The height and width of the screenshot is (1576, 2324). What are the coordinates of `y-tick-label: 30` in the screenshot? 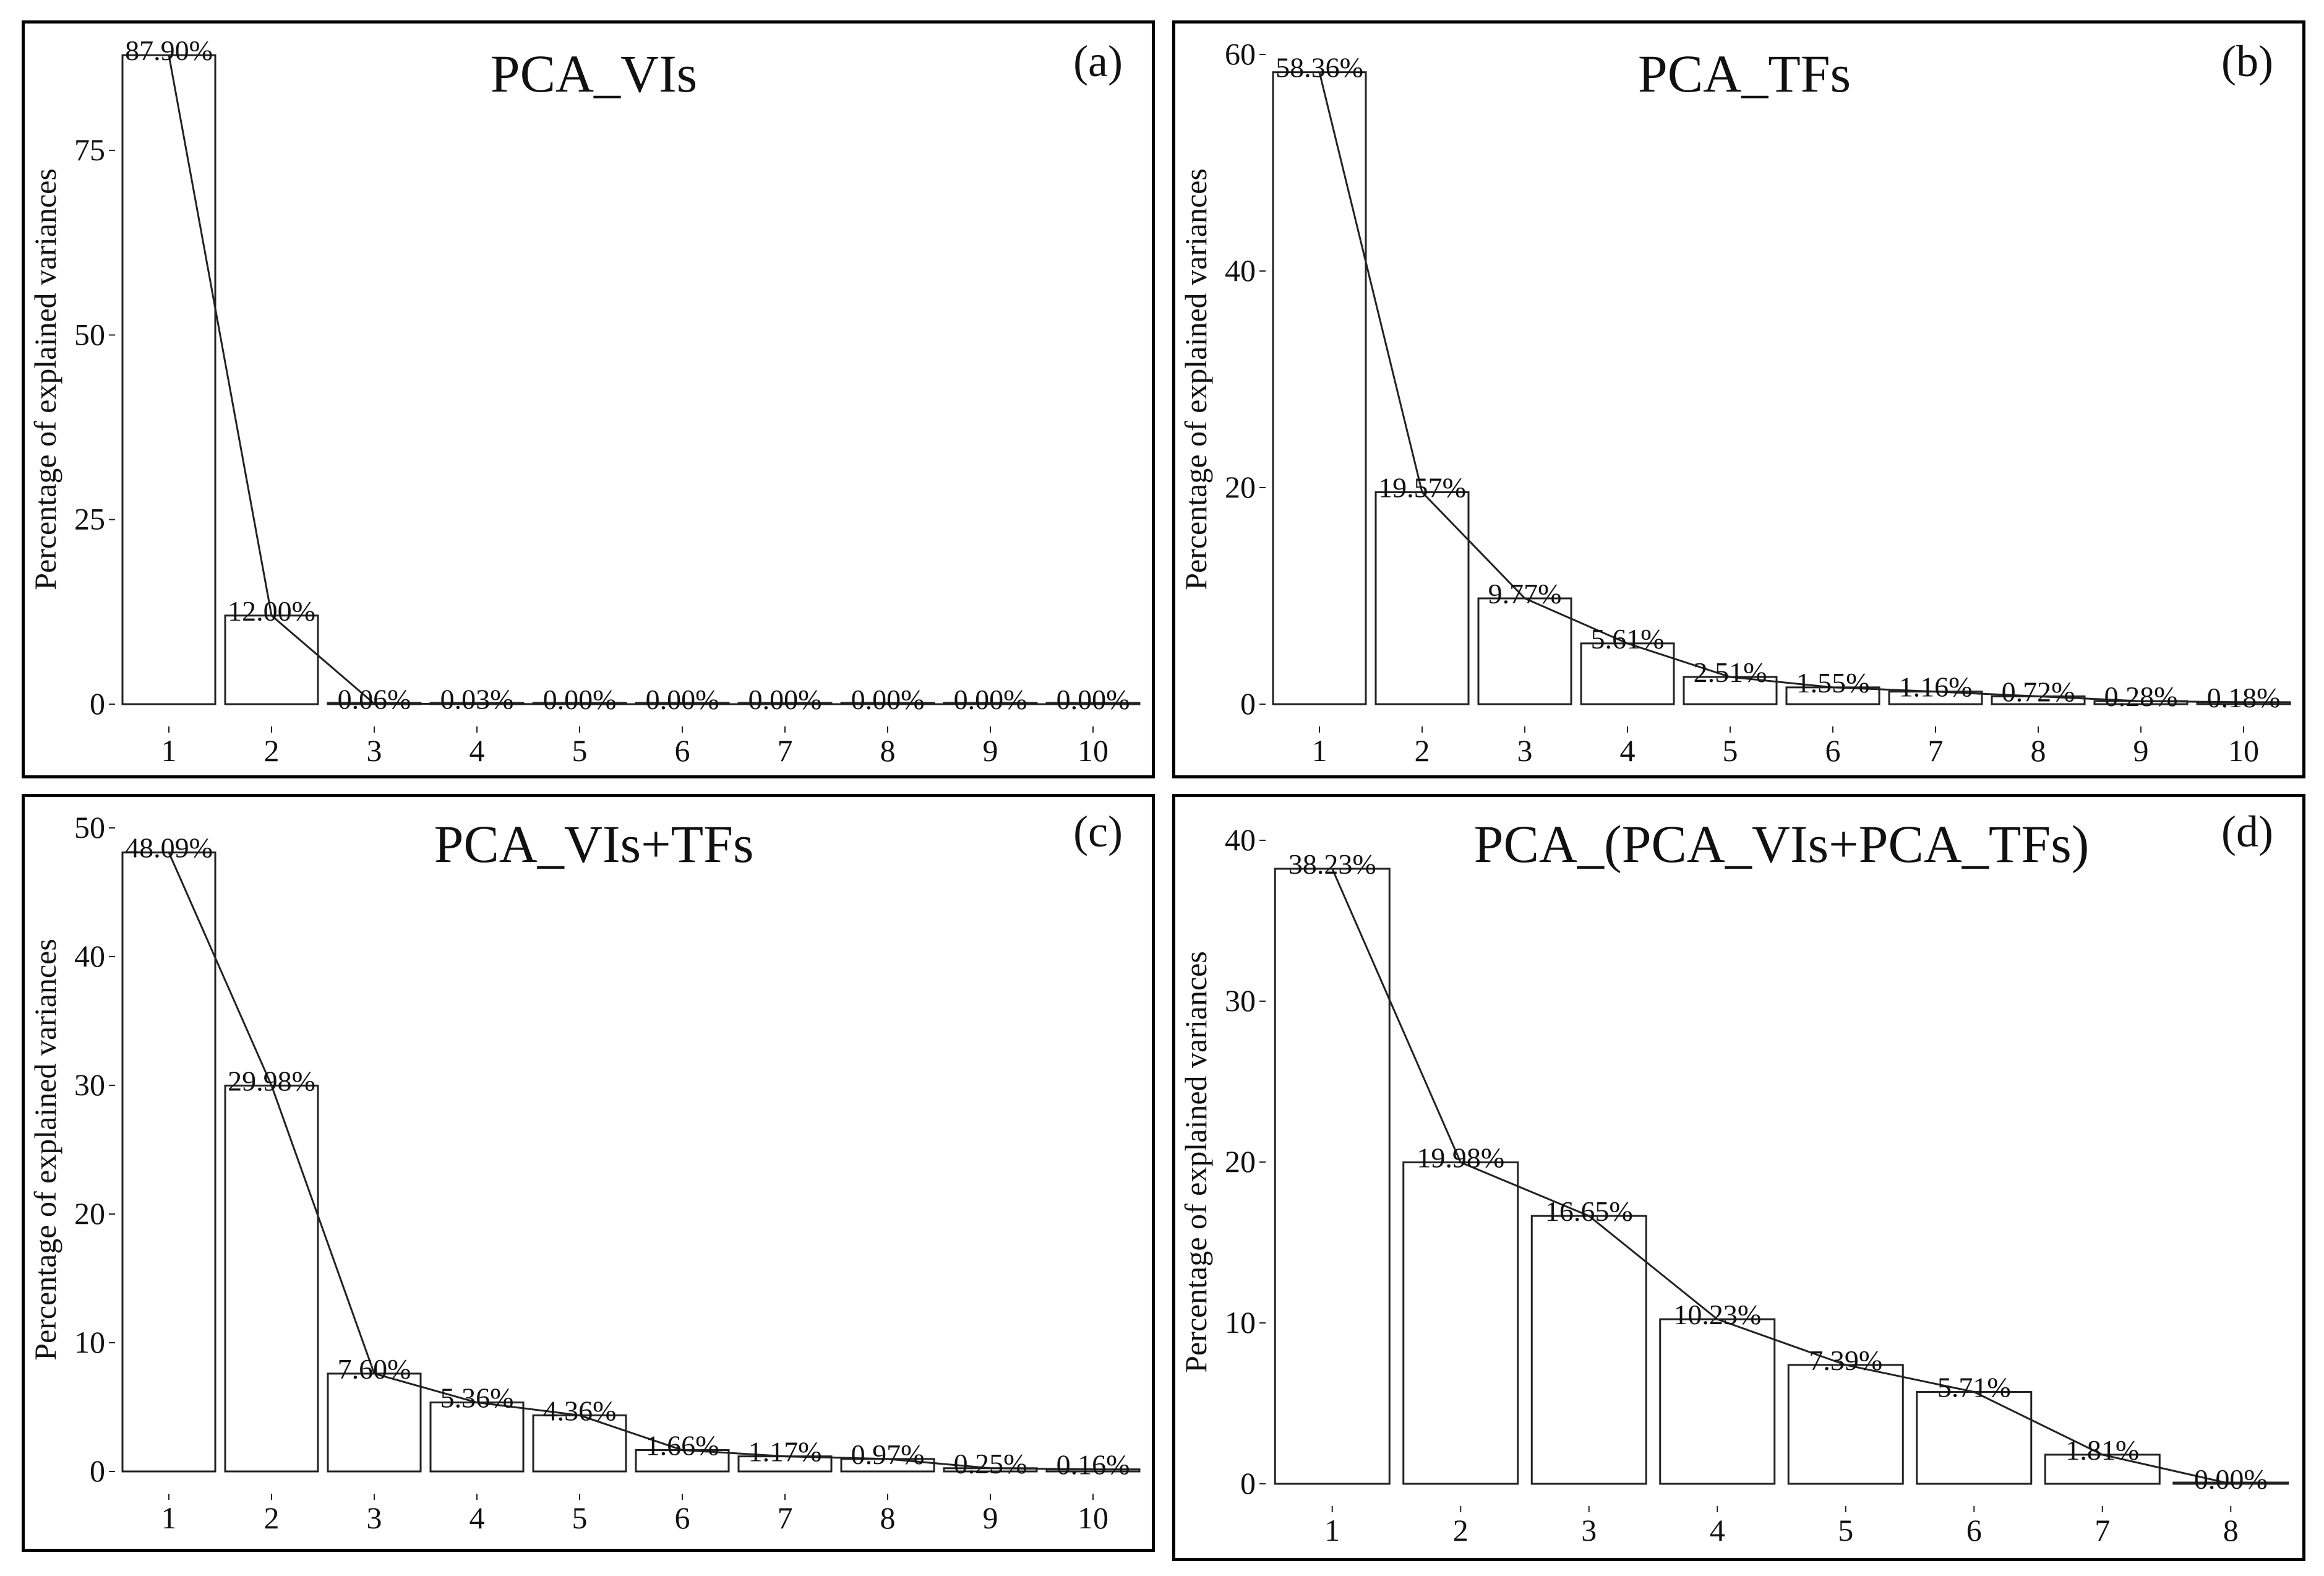 It's located at (90, 1084).